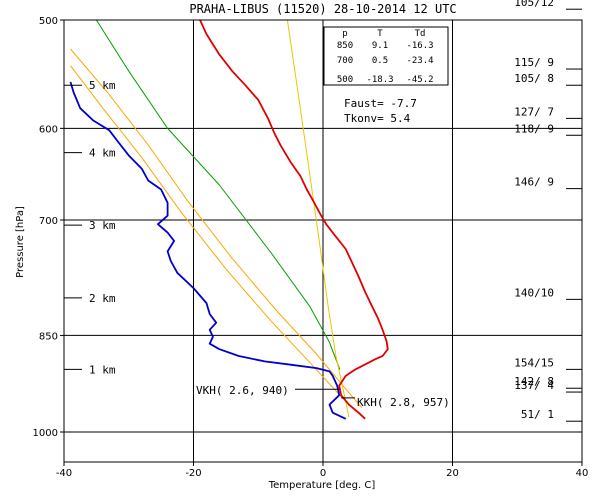  I want to click on x-tick-label: 40, so click(582, 473).